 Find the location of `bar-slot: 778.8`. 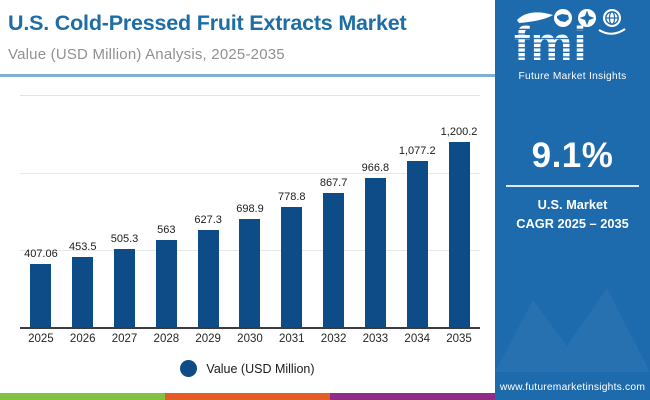

bar-slot: 778.8 is located at coordinates (292, 211).